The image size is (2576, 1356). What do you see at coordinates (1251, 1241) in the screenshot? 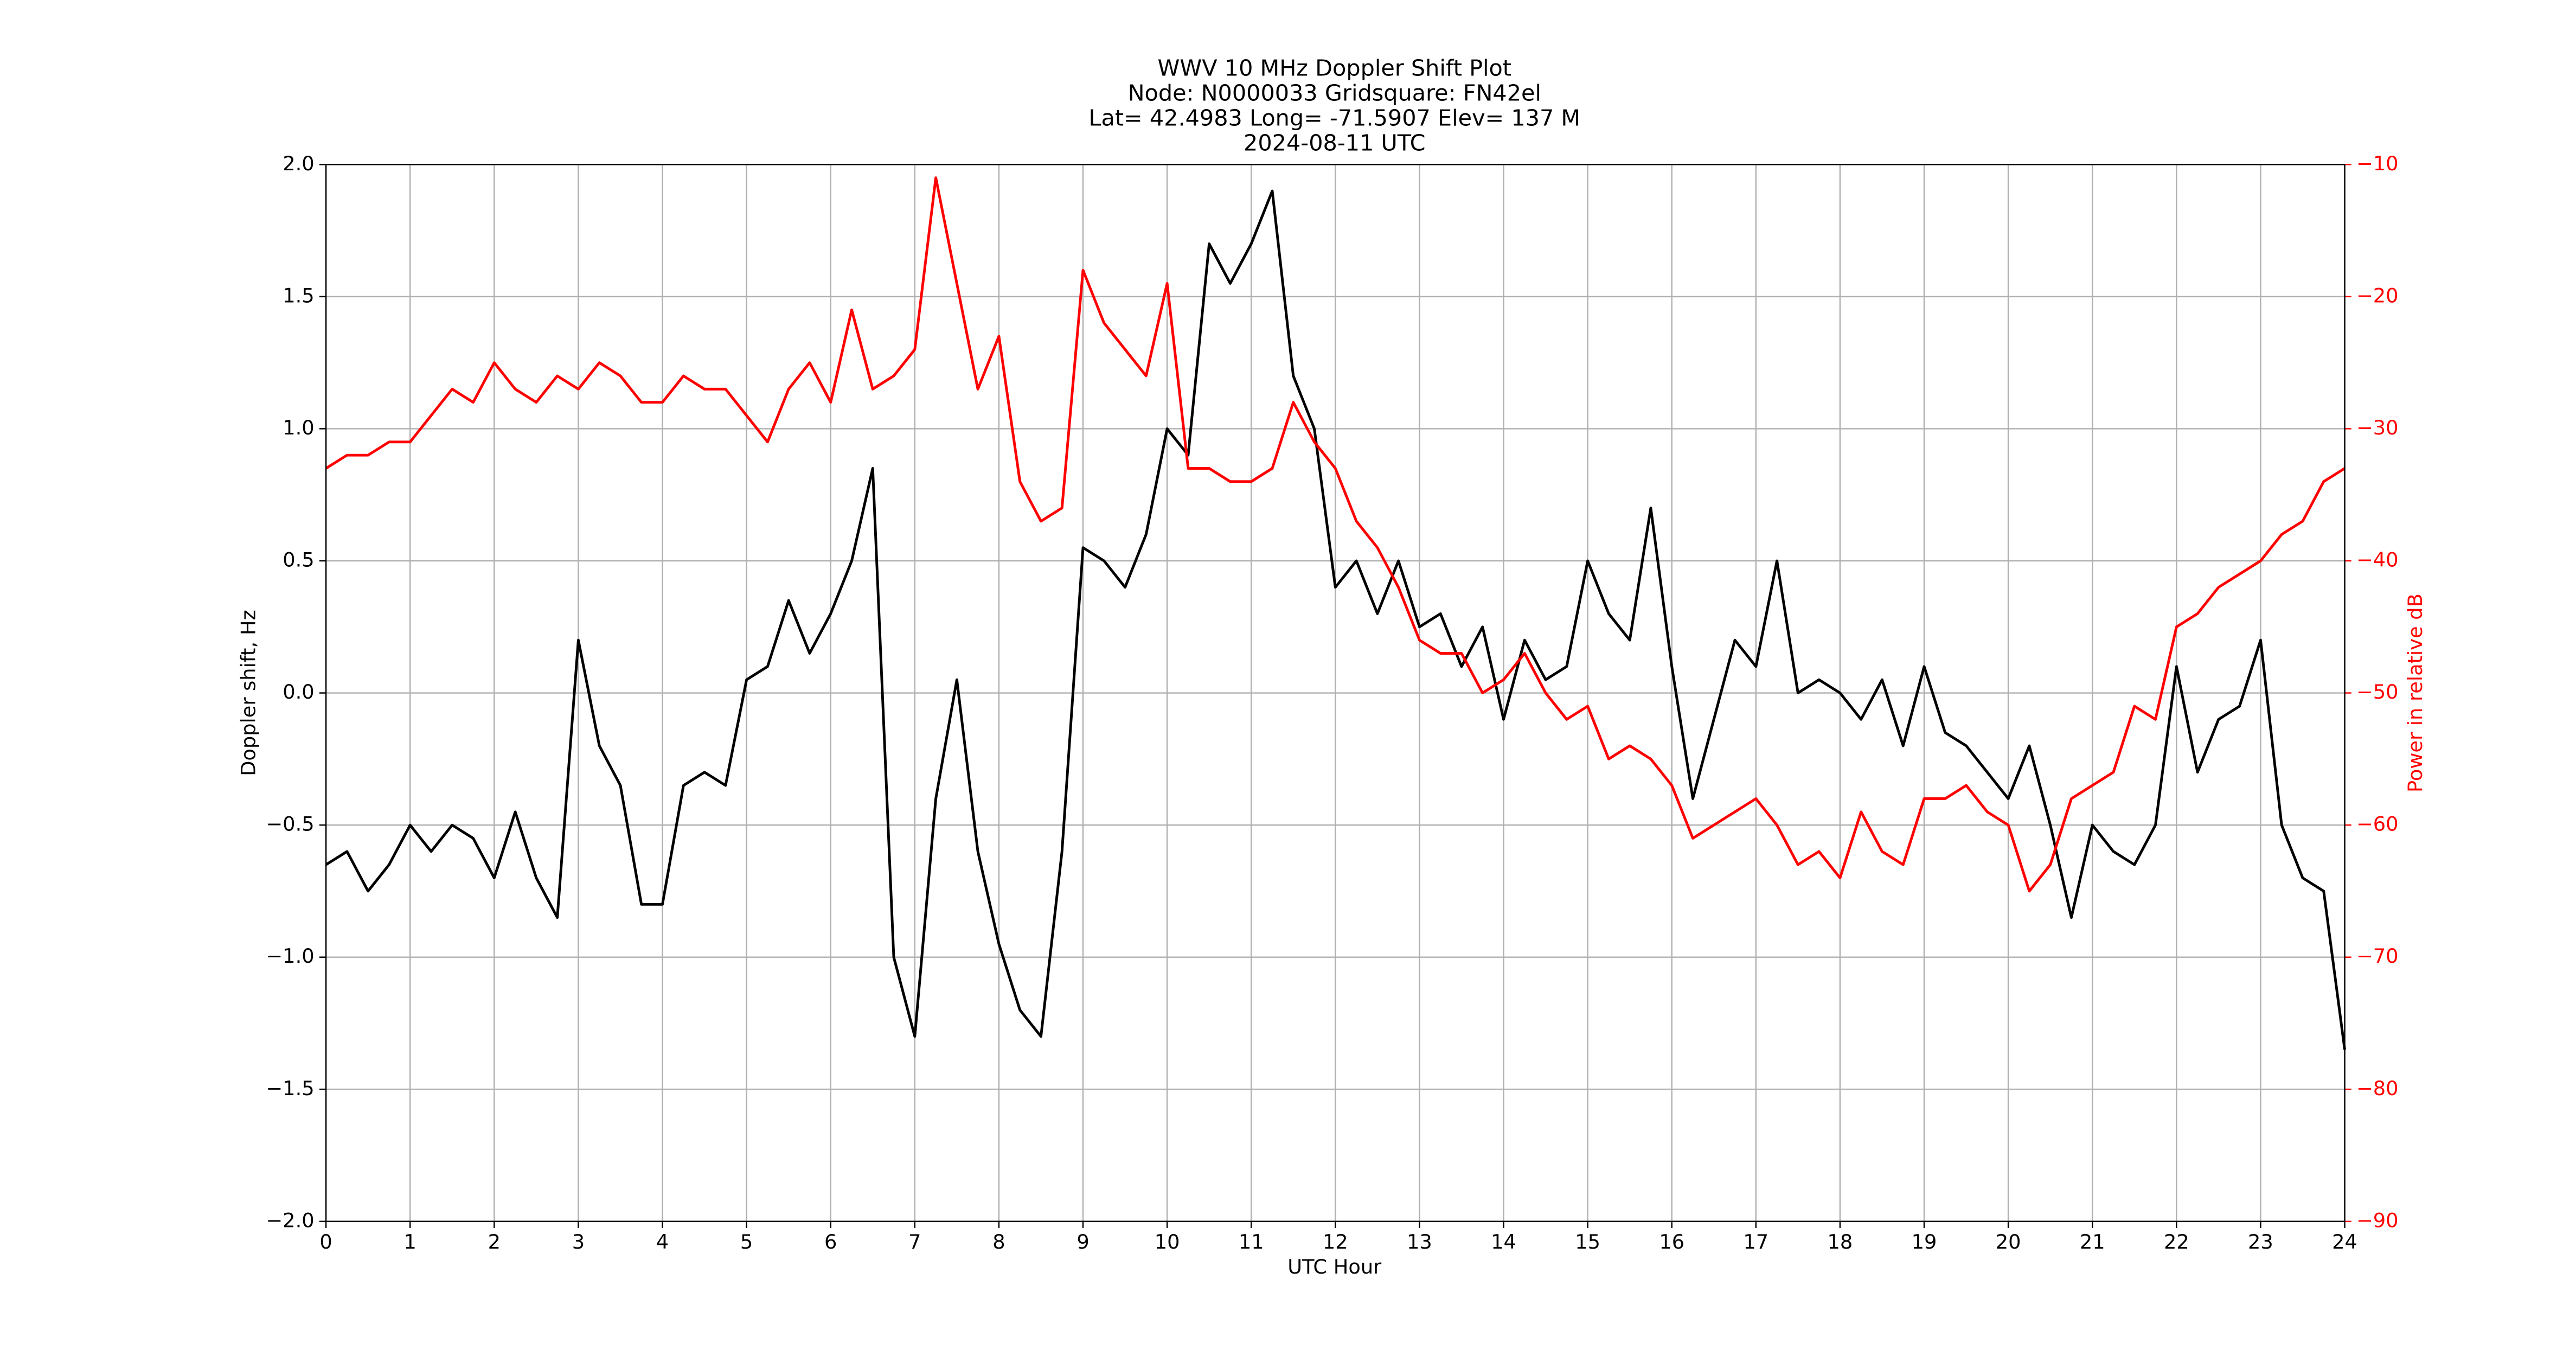
I see `x-tick-label: 11` at bounding box center [1251, 1241].